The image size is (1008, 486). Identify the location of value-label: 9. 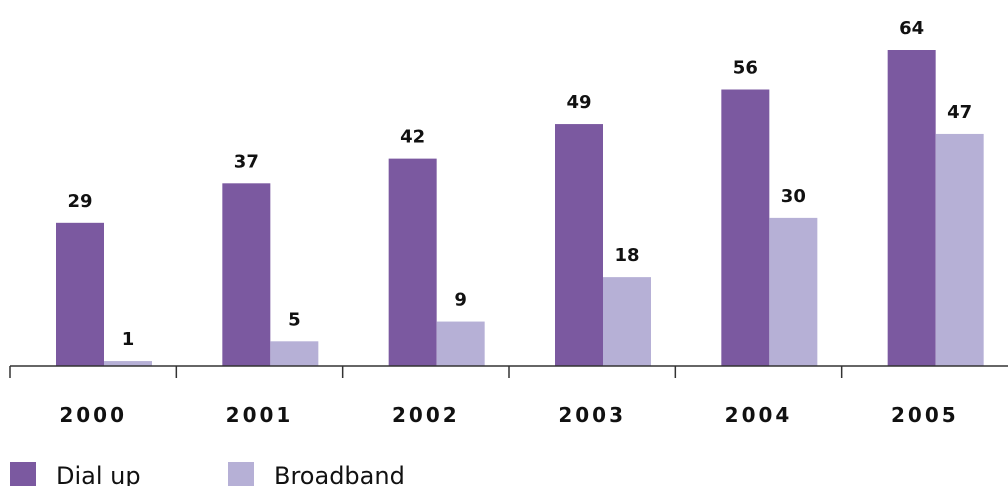
(460, 300).